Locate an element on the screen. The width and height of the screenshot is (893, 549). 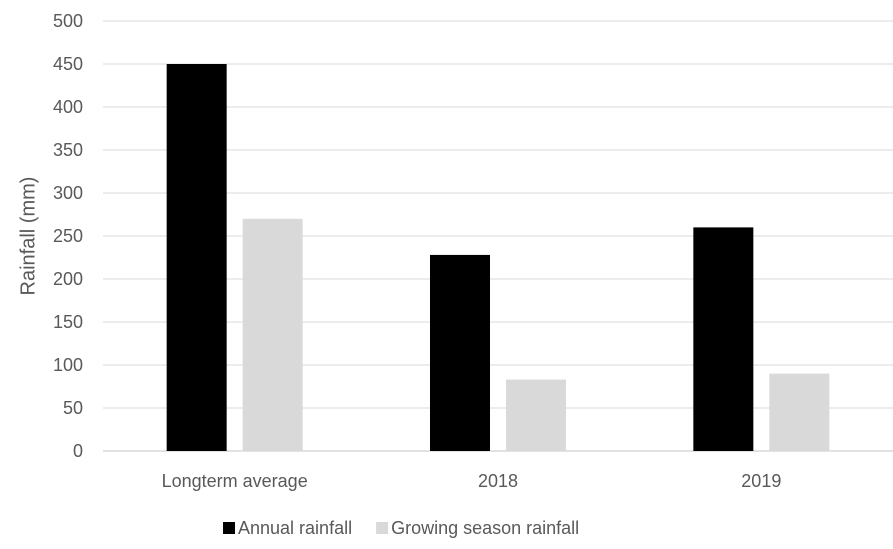
y-tick-label: 400 is located at coordinates (68, 107).